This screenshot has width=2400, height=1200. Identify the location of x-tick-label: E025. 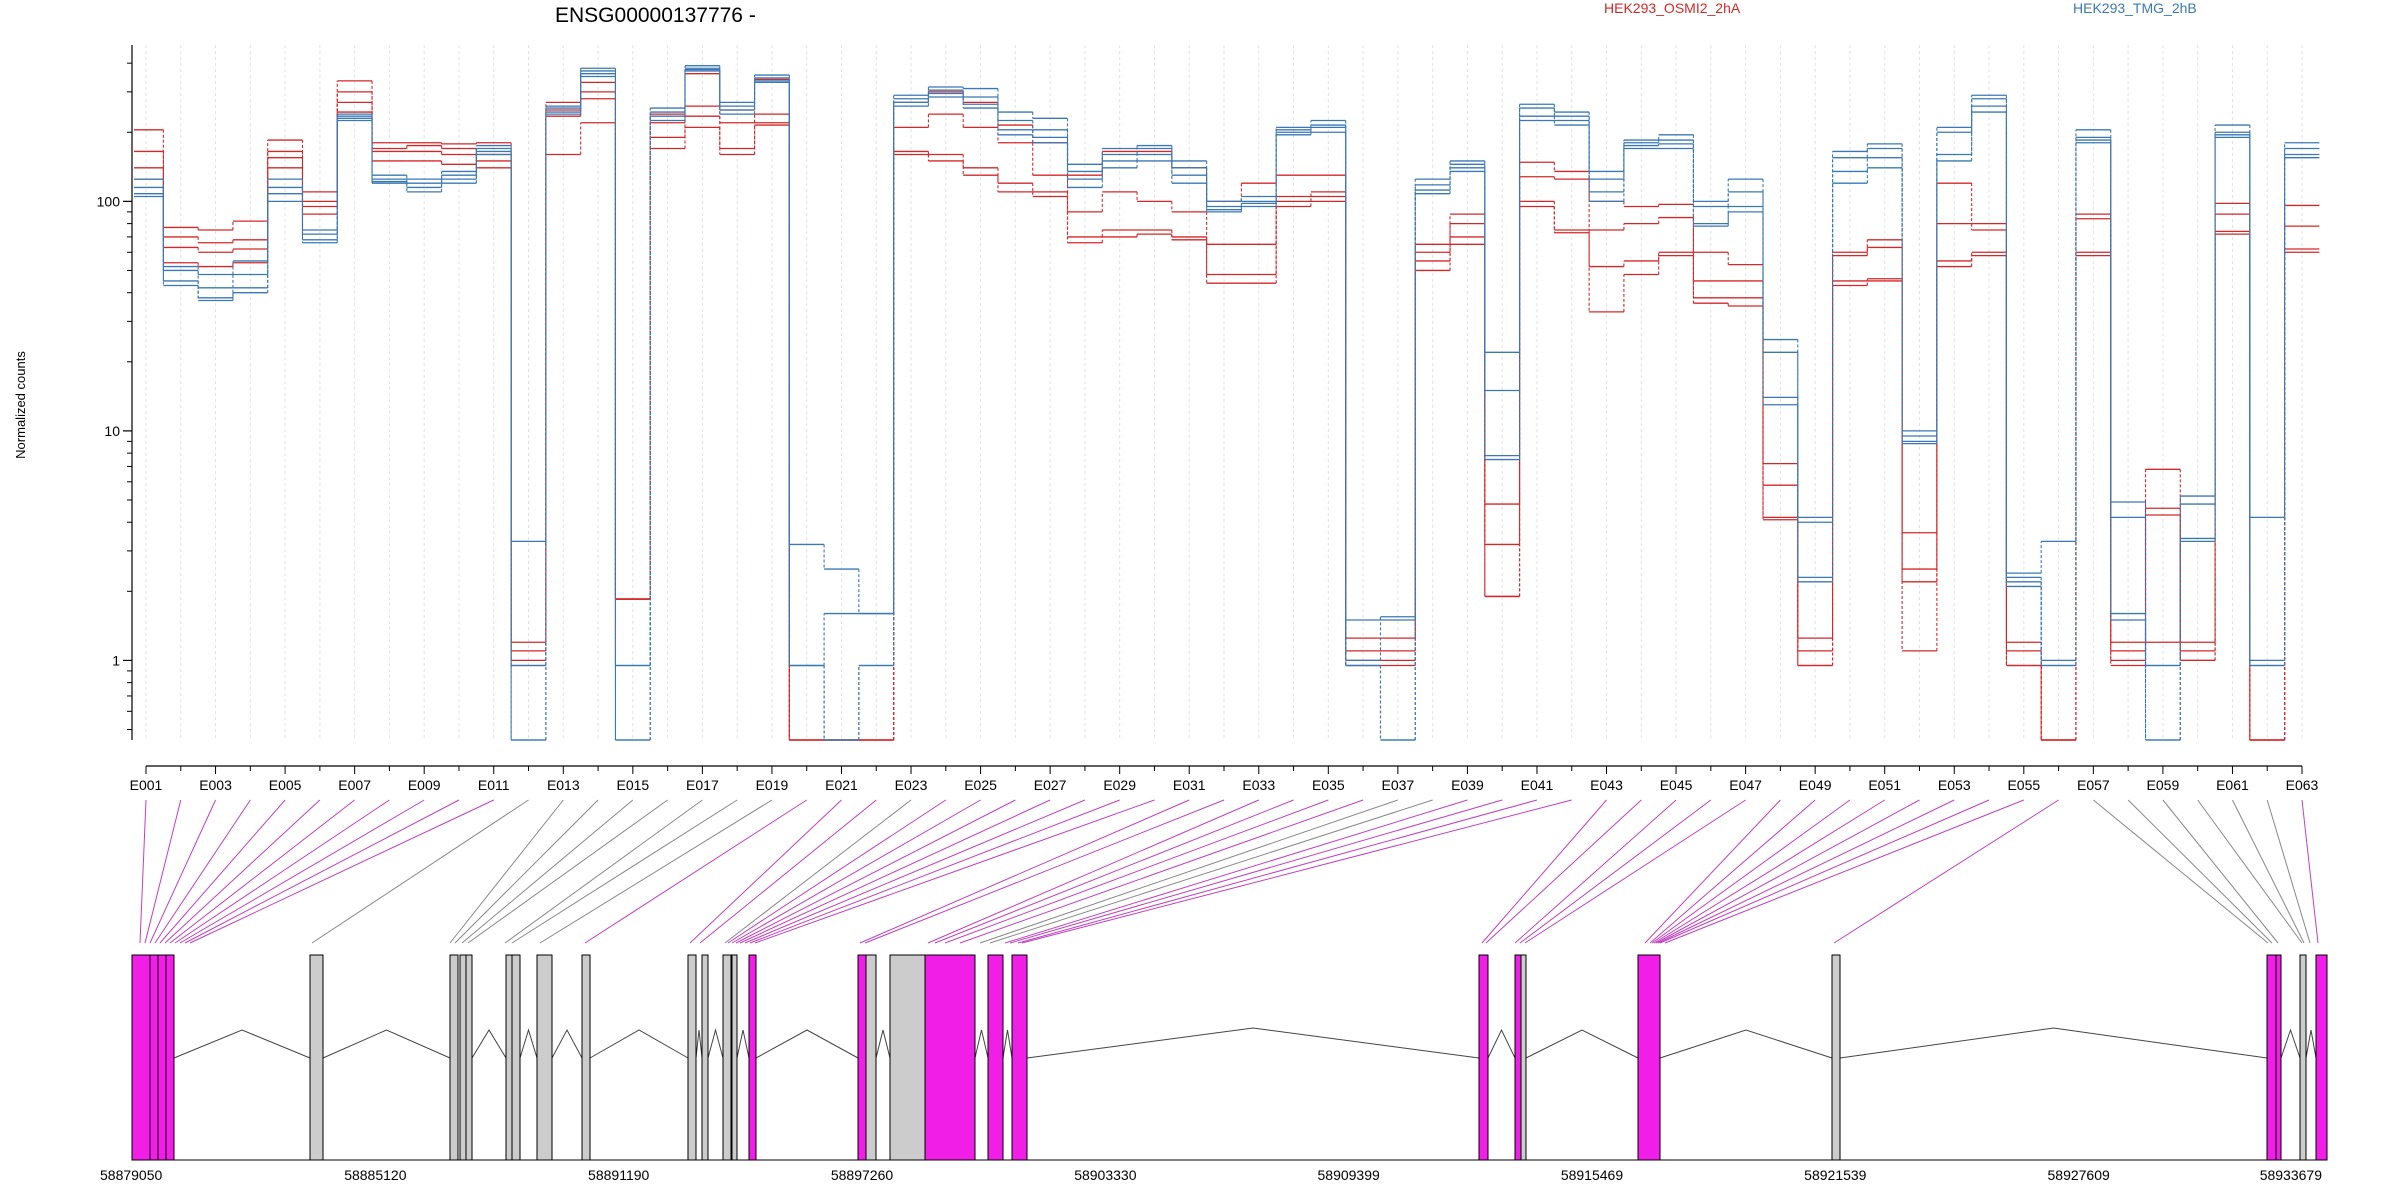
(980, 785).